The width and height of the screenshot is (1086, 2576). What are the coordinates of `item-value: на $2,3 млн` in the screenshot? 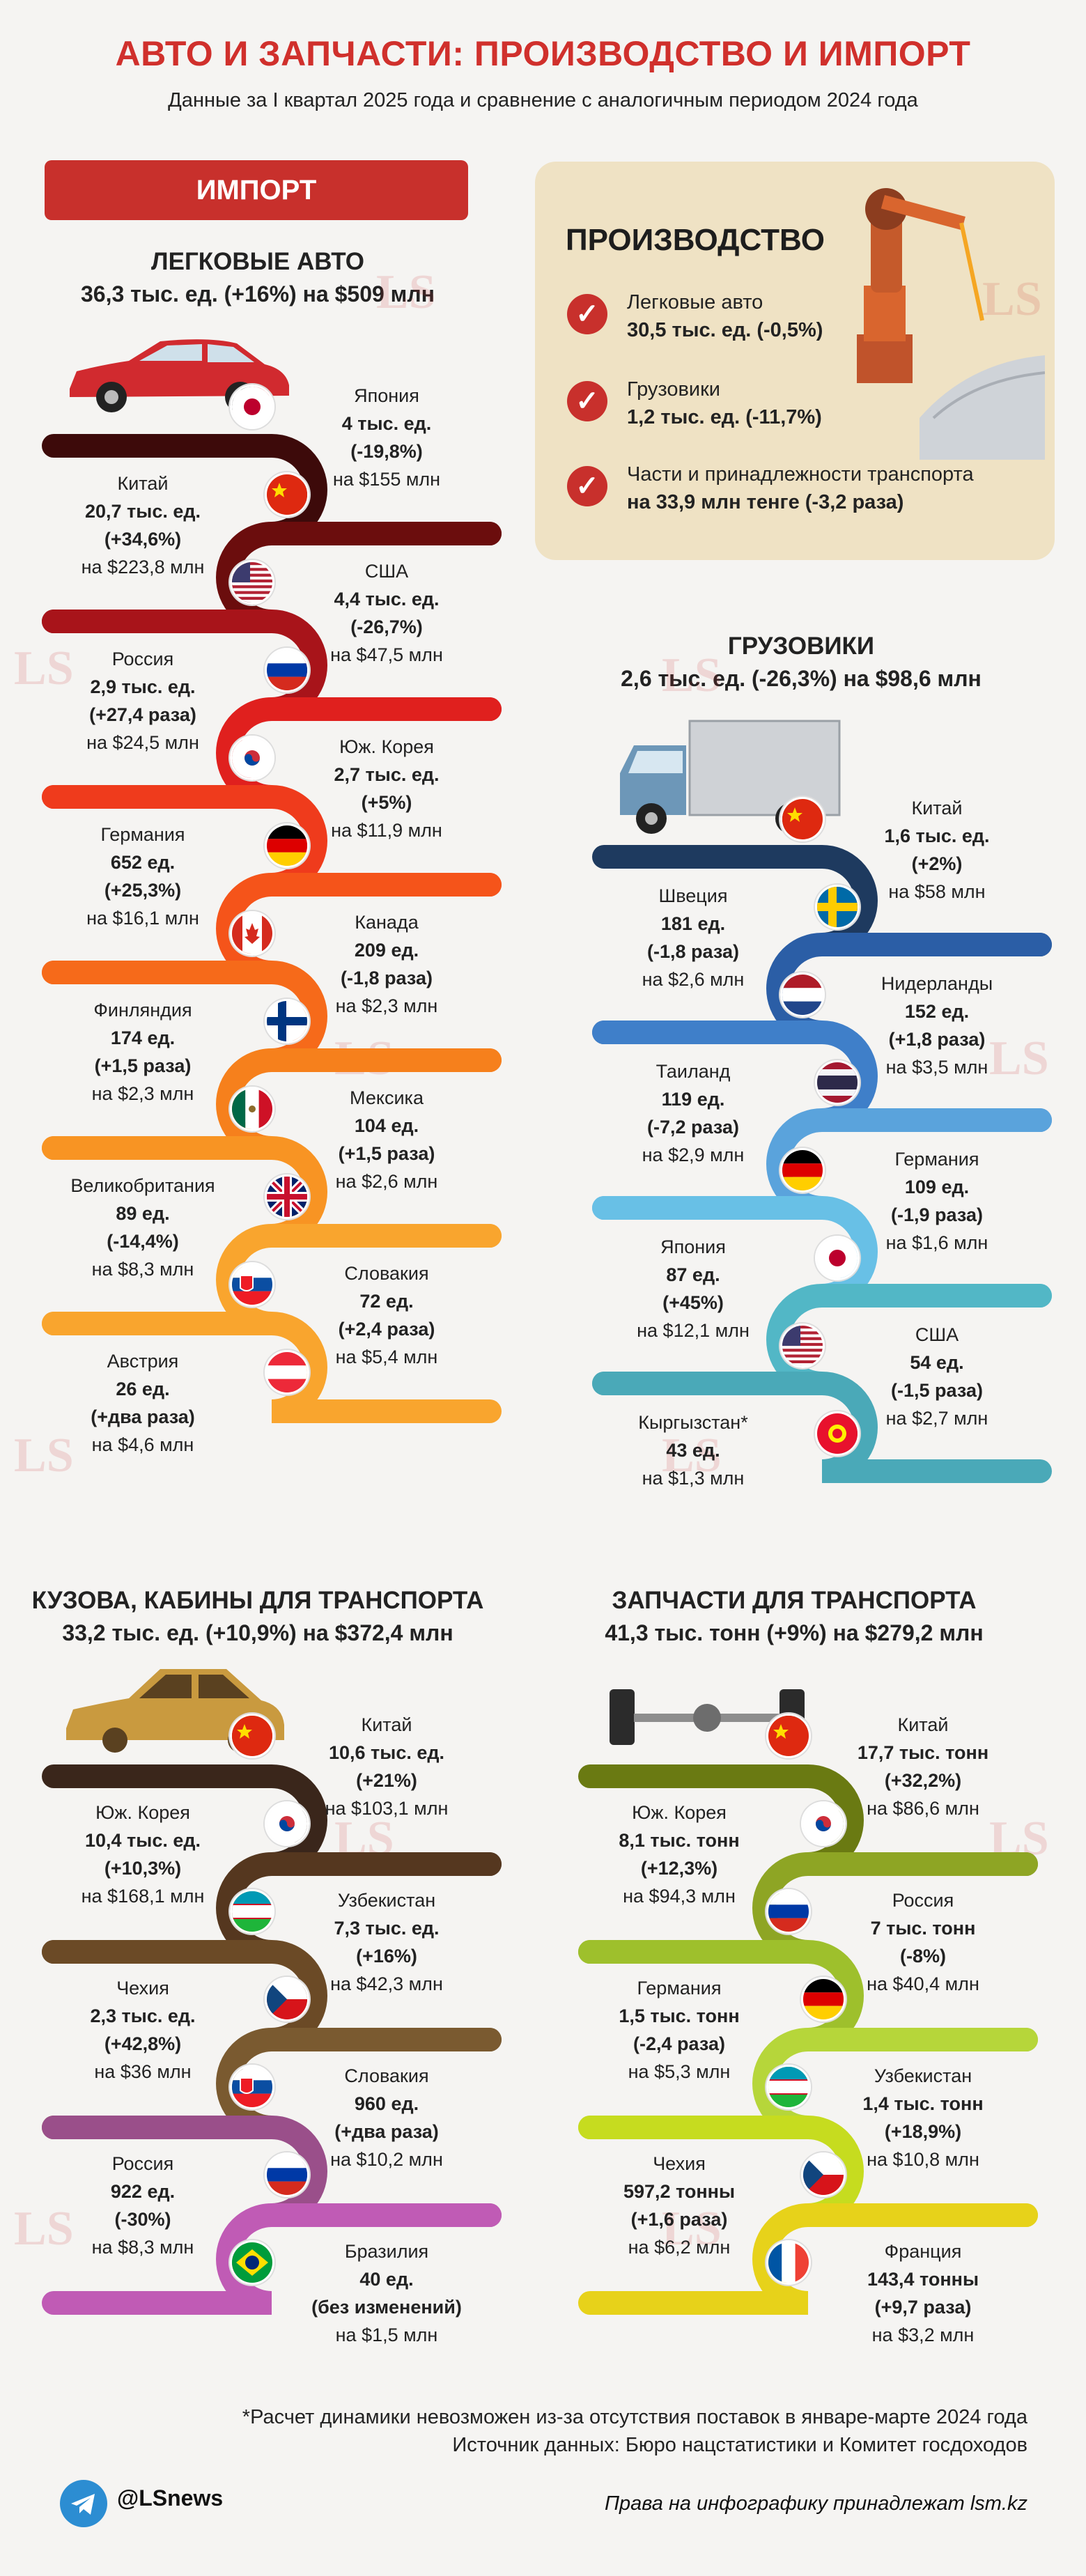 It's located at (142, 1093).